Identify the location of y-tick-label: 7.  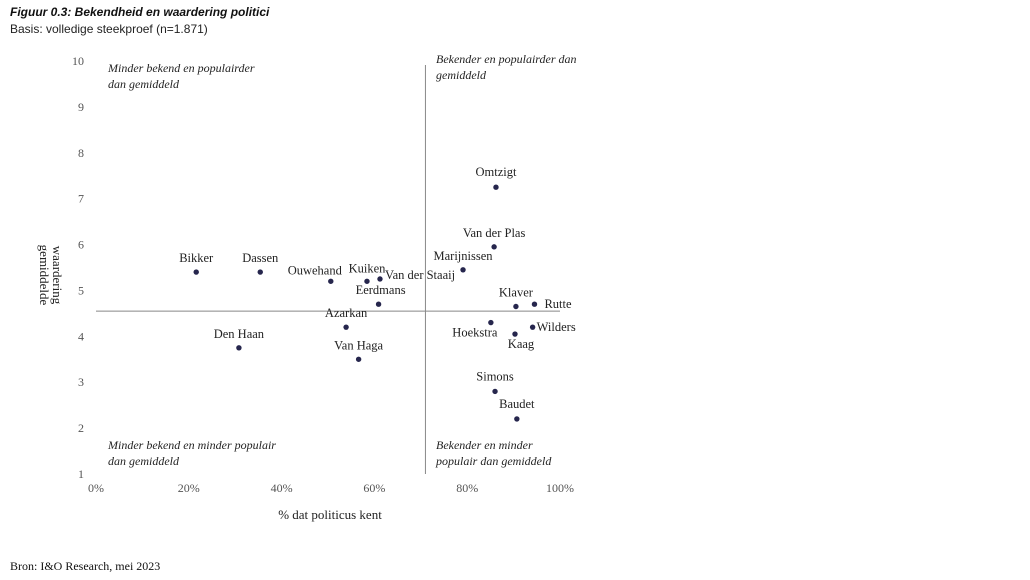
(81, 199).